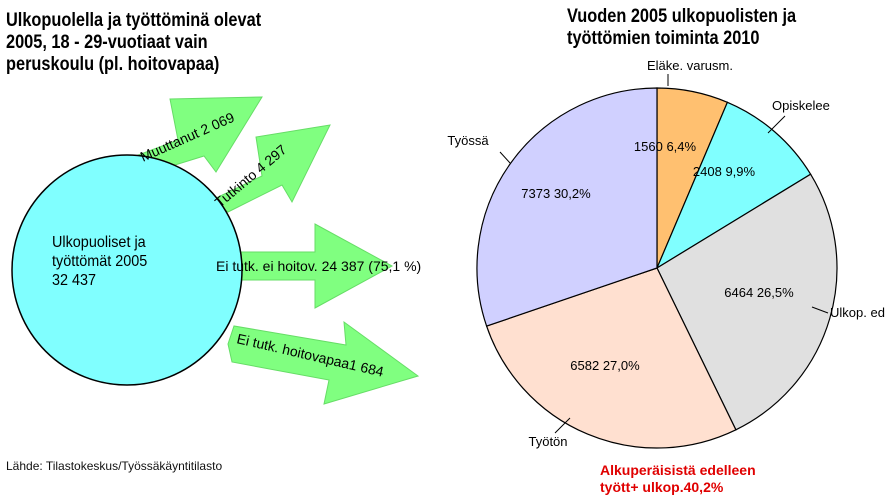 Image resolution: width=896 pixels, height=500 pixels. What do you see at coordinates (605, 365) in the screenshot?
I see `pie-value-label-4: 6582 27,0%` at bounding box center [605, 365].